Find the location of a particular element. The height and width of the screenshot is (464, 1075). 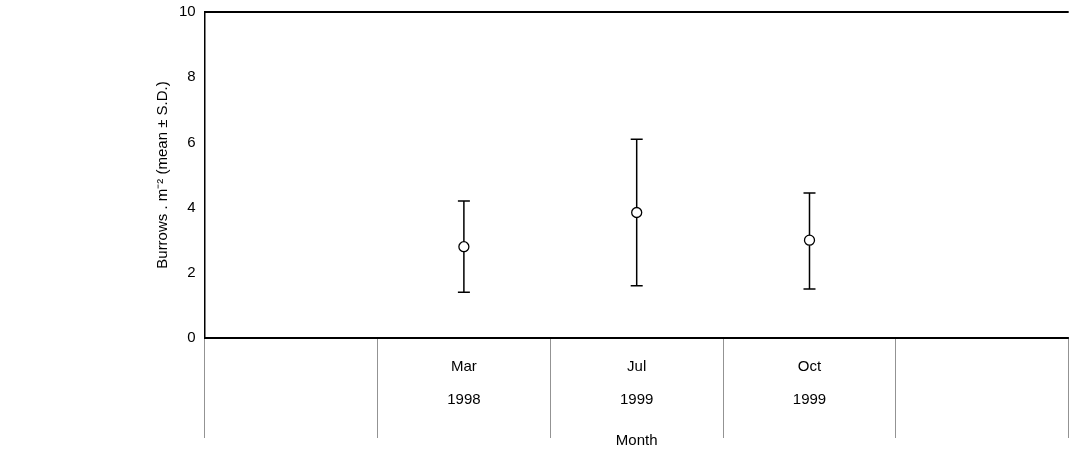

x-tick-label: Oct 1999 is located at coordinates (809, 381).